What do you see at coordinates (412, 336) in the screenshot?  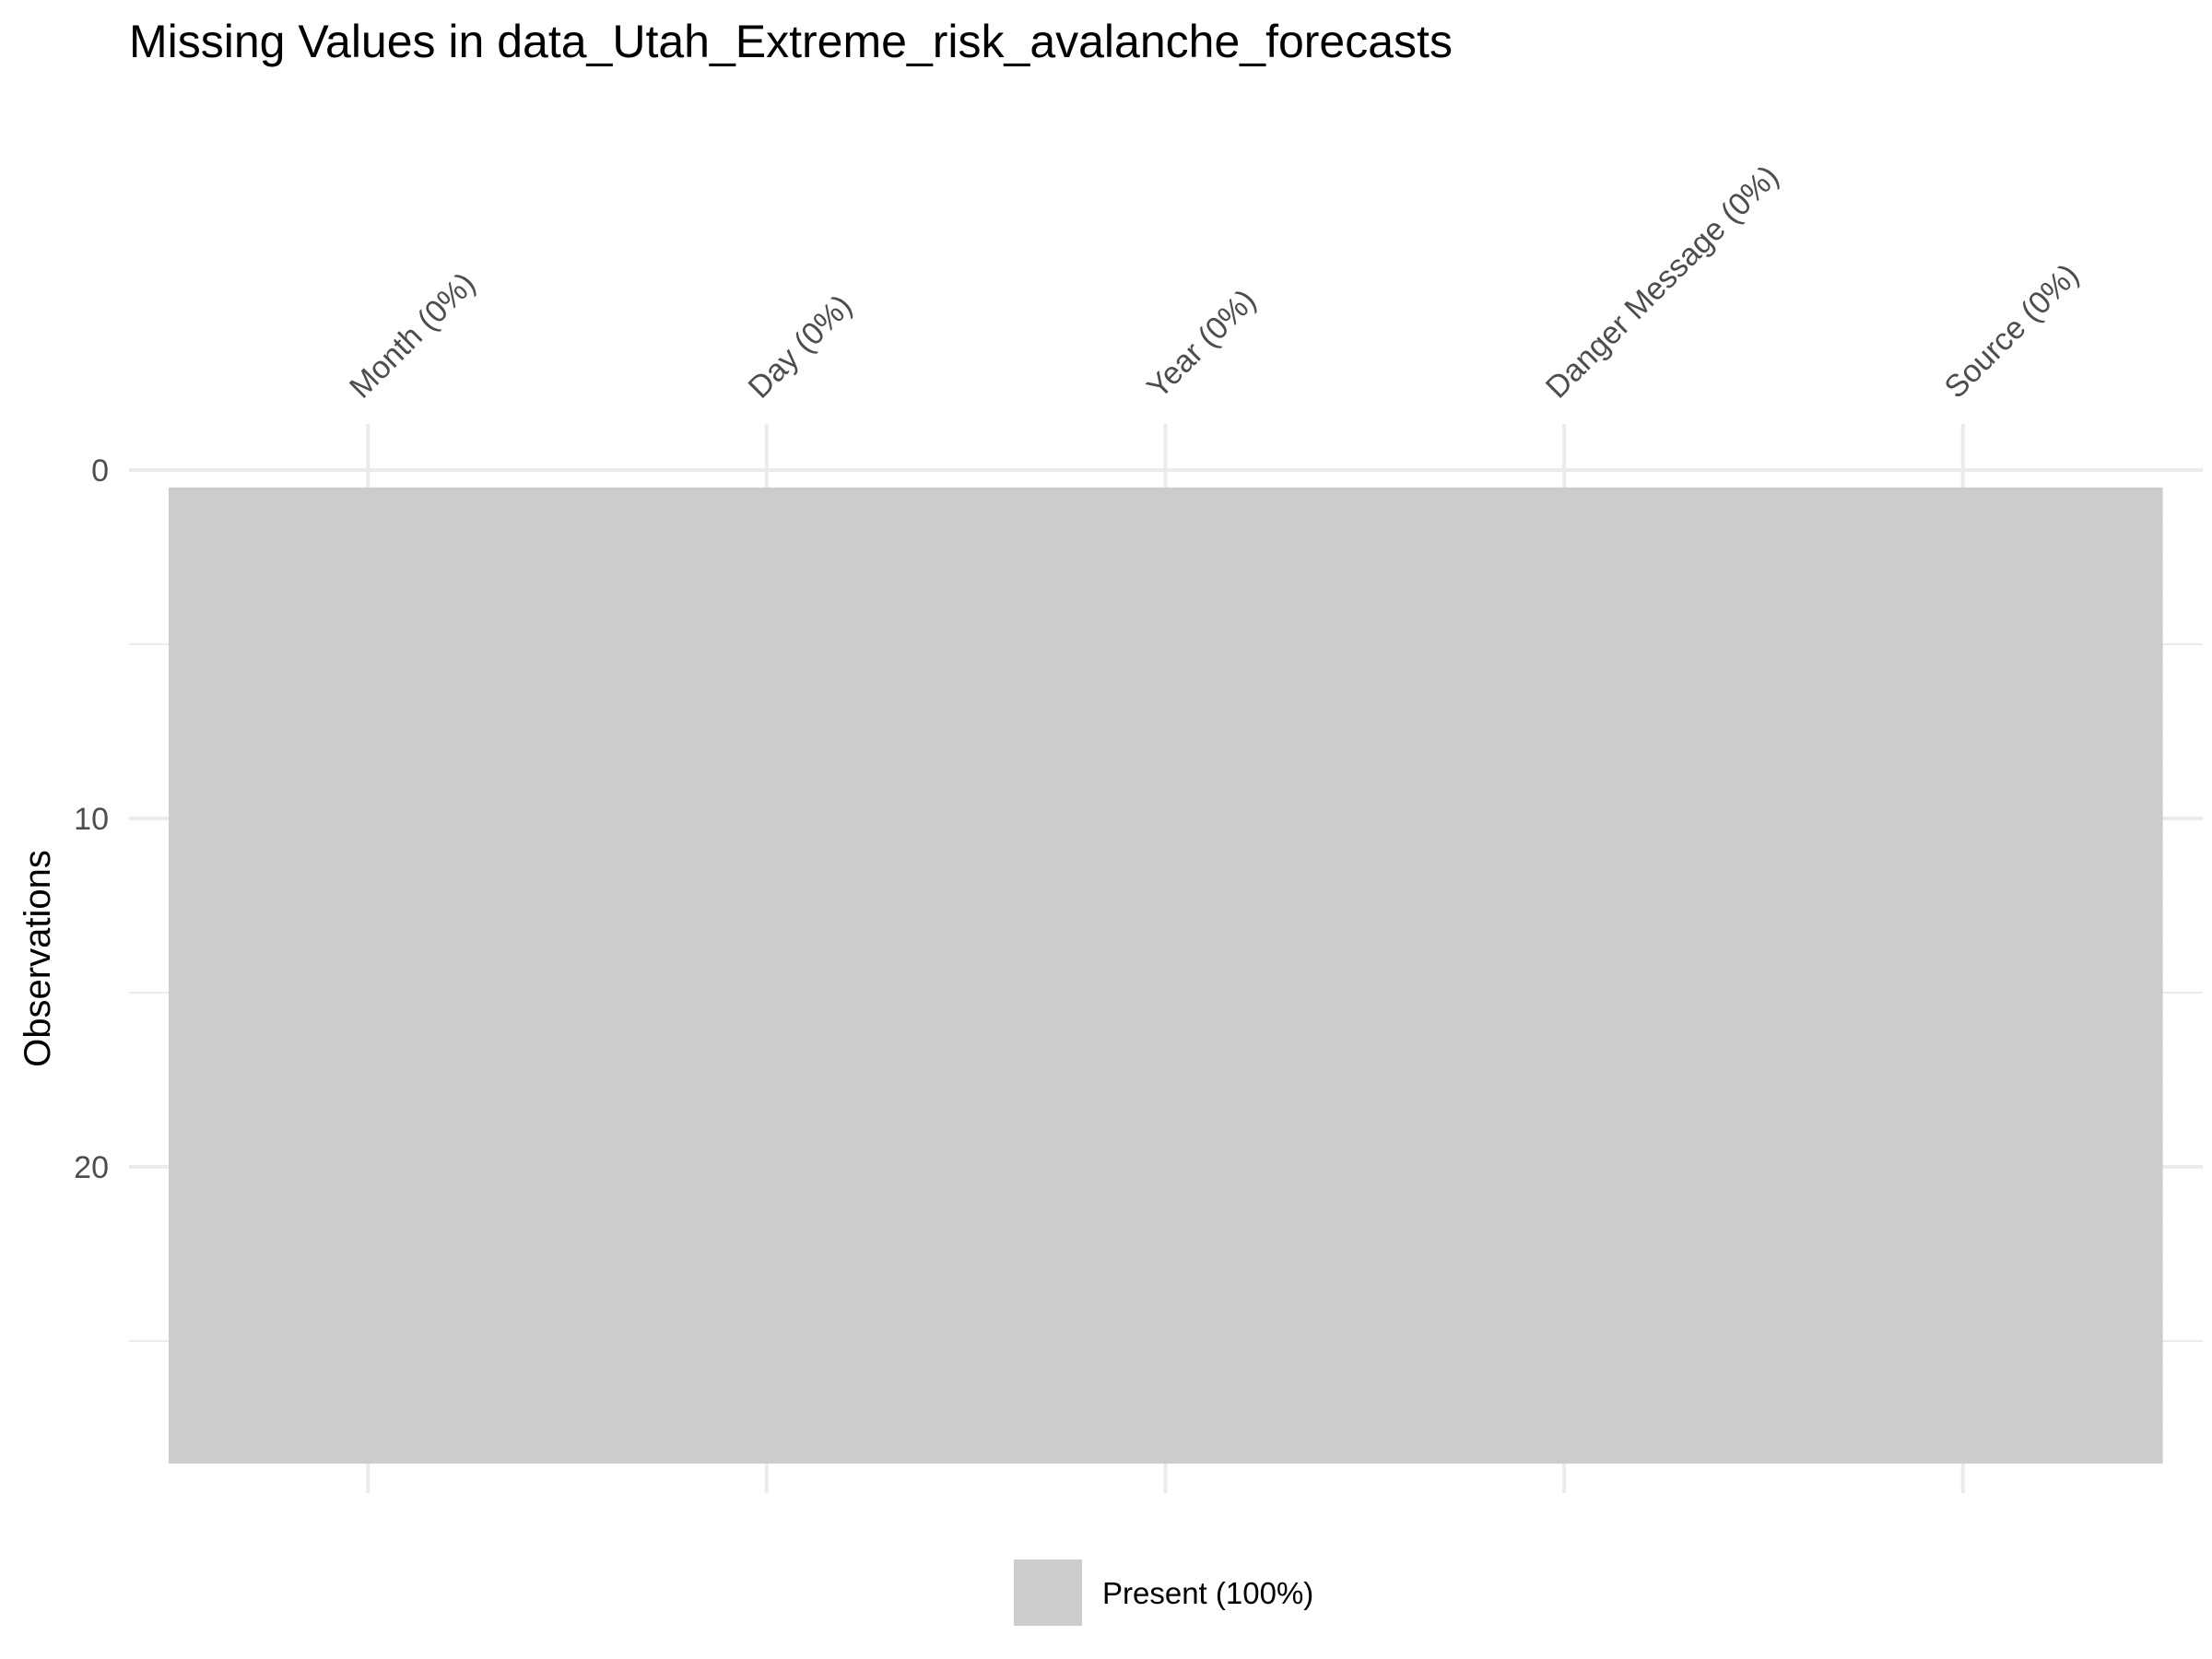 I see `x-tick-label: Month (0%)` at bounding box center [412, 336].